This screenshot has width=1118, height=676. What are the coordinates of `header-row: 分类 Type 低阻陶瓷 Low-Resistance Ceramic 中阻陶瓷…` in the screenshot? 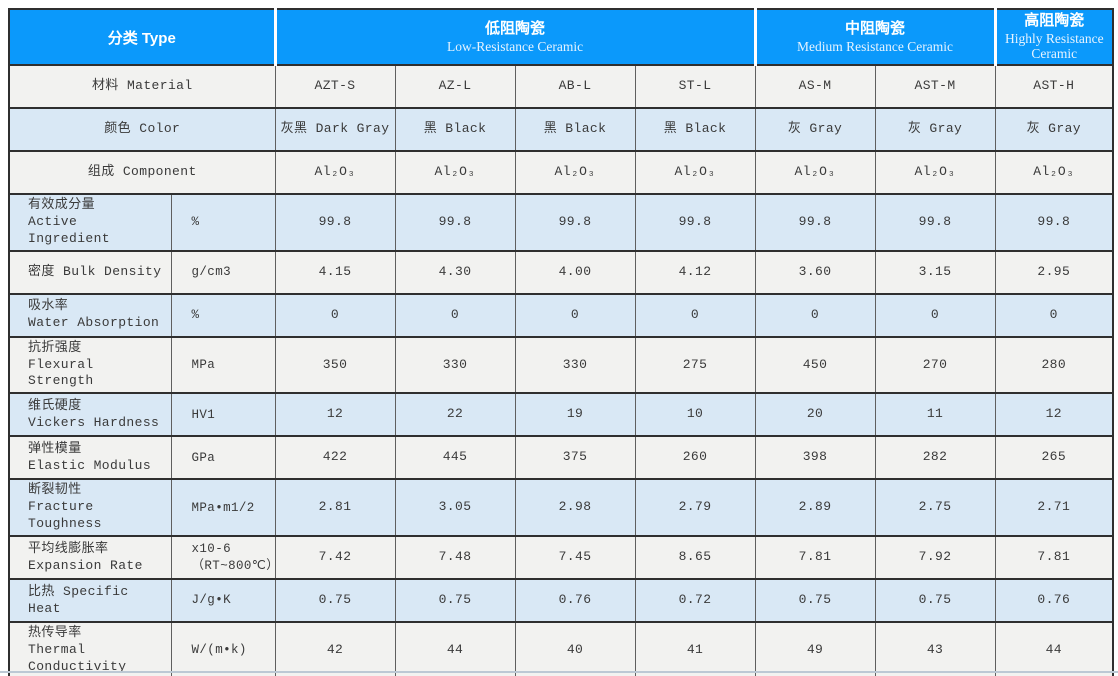 It's located at (561, 37).